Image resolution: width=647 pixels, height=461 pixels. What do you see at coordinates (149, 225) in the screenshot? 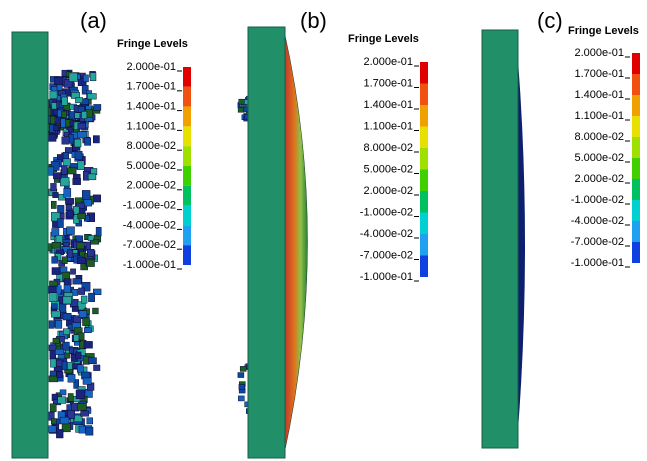
I see `level-label: -4.000e-02` at bounding box center [149, 225].